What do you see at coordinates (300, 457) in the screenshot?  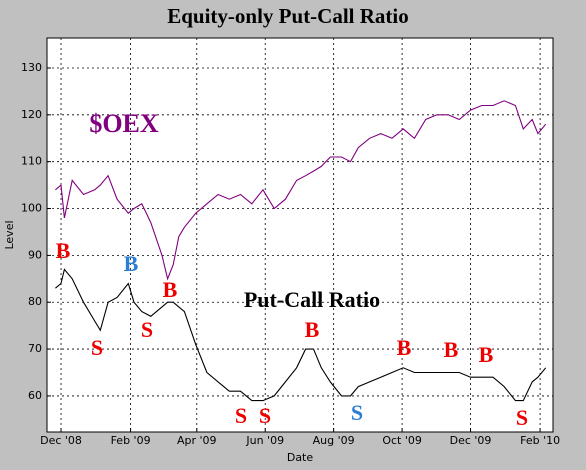 I see `x-axis-label: Date` at bounding box center [300, 457].